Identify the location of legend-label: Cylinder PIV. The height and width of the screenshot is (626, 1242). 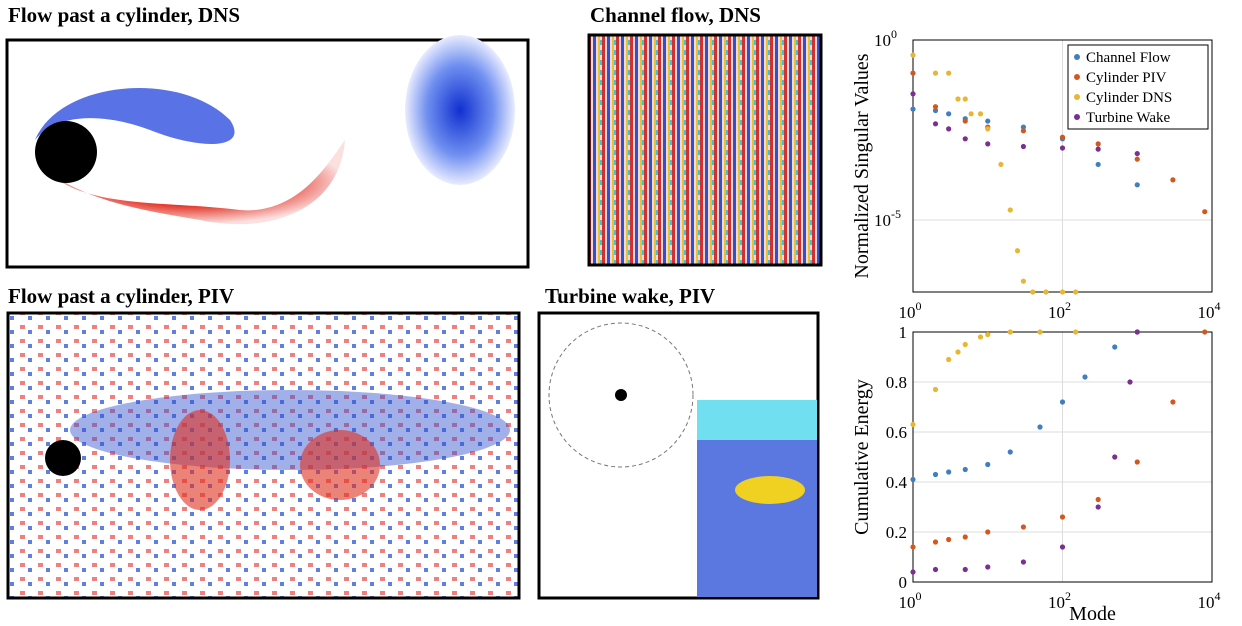
(1126, 78).